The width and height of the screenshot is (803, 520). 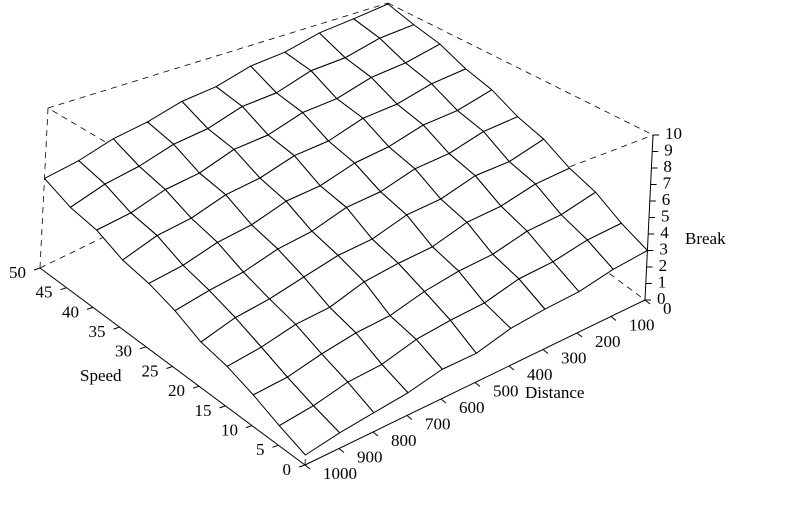 I want to click on y-tick-label: 45, so click(x=44, y=292).